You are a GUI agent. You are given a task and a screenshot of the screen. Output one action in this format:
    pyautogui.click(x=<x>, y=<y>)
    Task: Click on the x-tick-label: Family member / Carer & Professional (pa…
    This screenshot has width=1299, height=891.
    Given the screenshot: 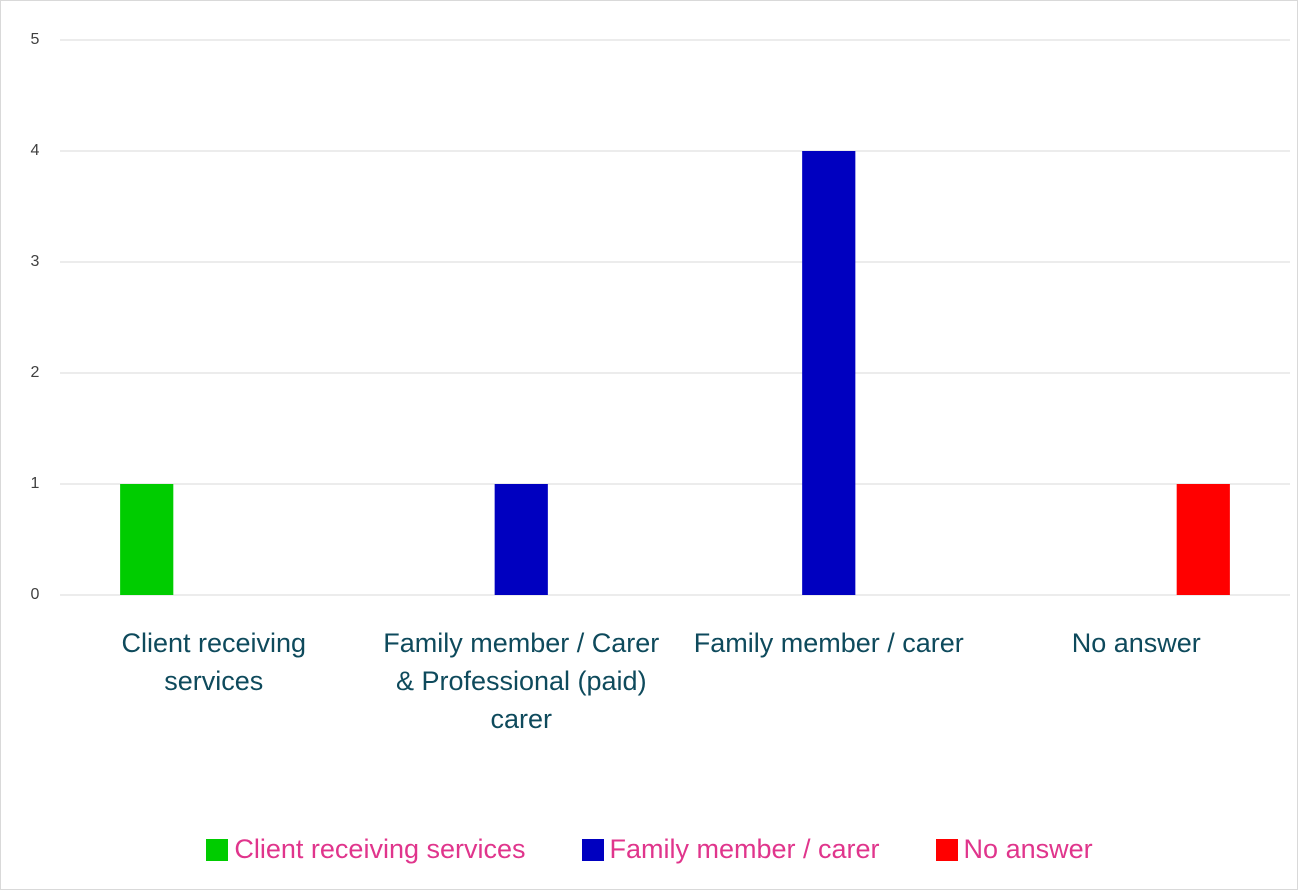 What is the action you would take?
    pyautogui.click(x=521, y=681)
    